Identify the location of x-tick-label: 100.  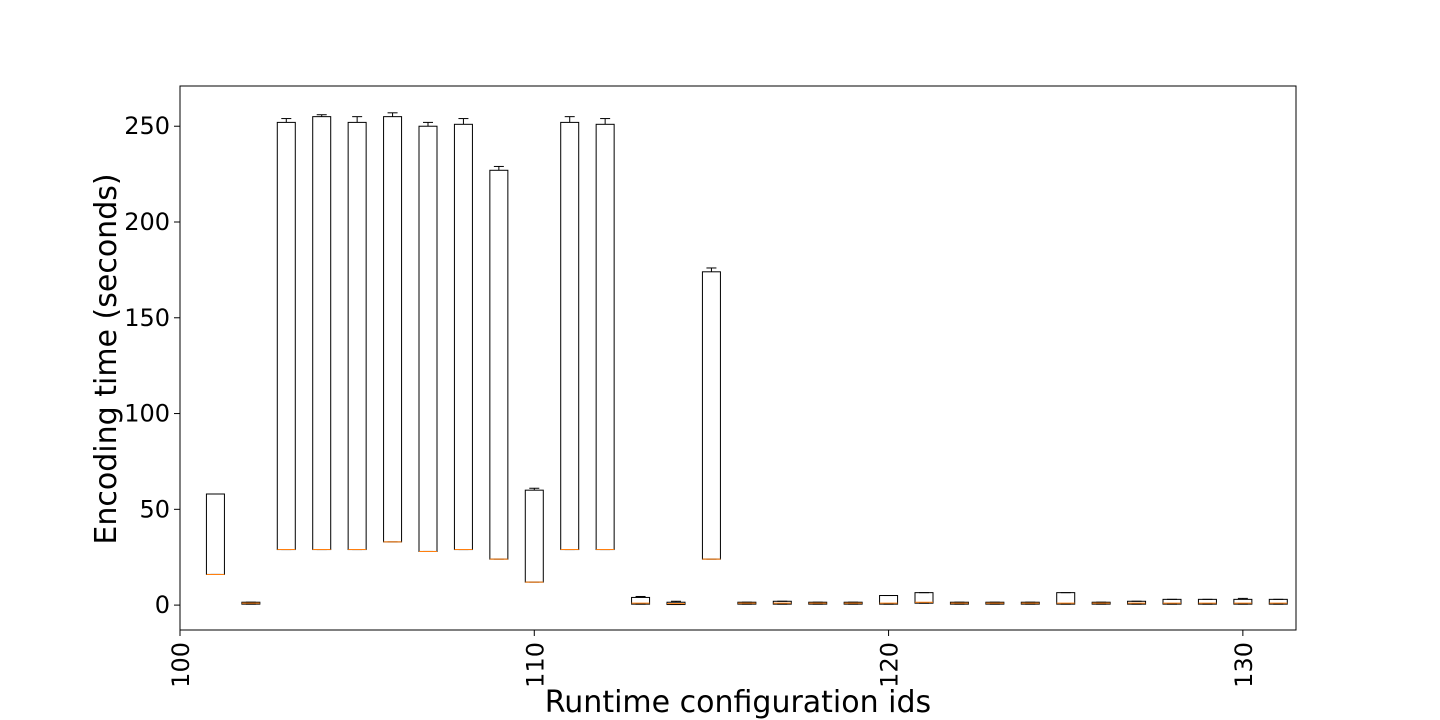
(181, 665).